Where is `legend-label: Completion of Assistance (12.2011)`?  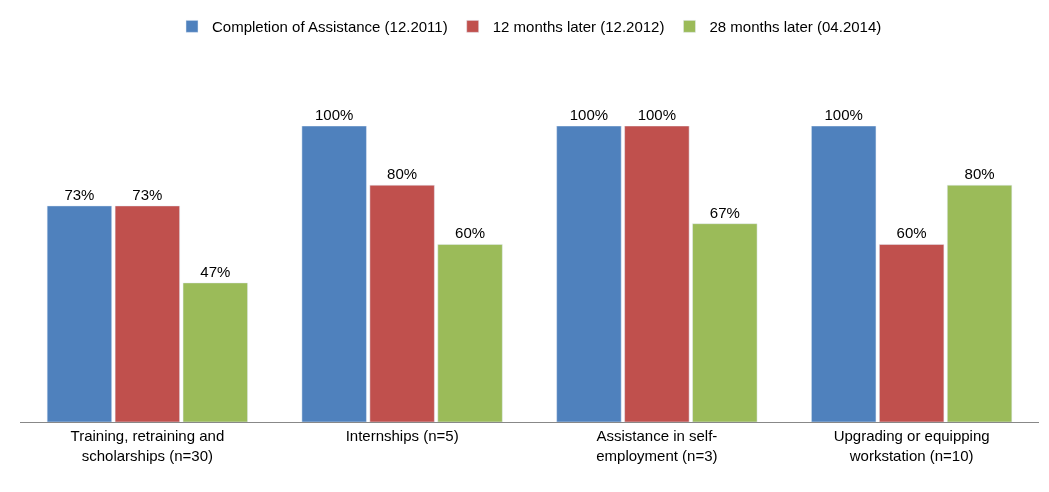 legend-label: Completion of Assistance (12.2011) is located at coordinates (330, 27).